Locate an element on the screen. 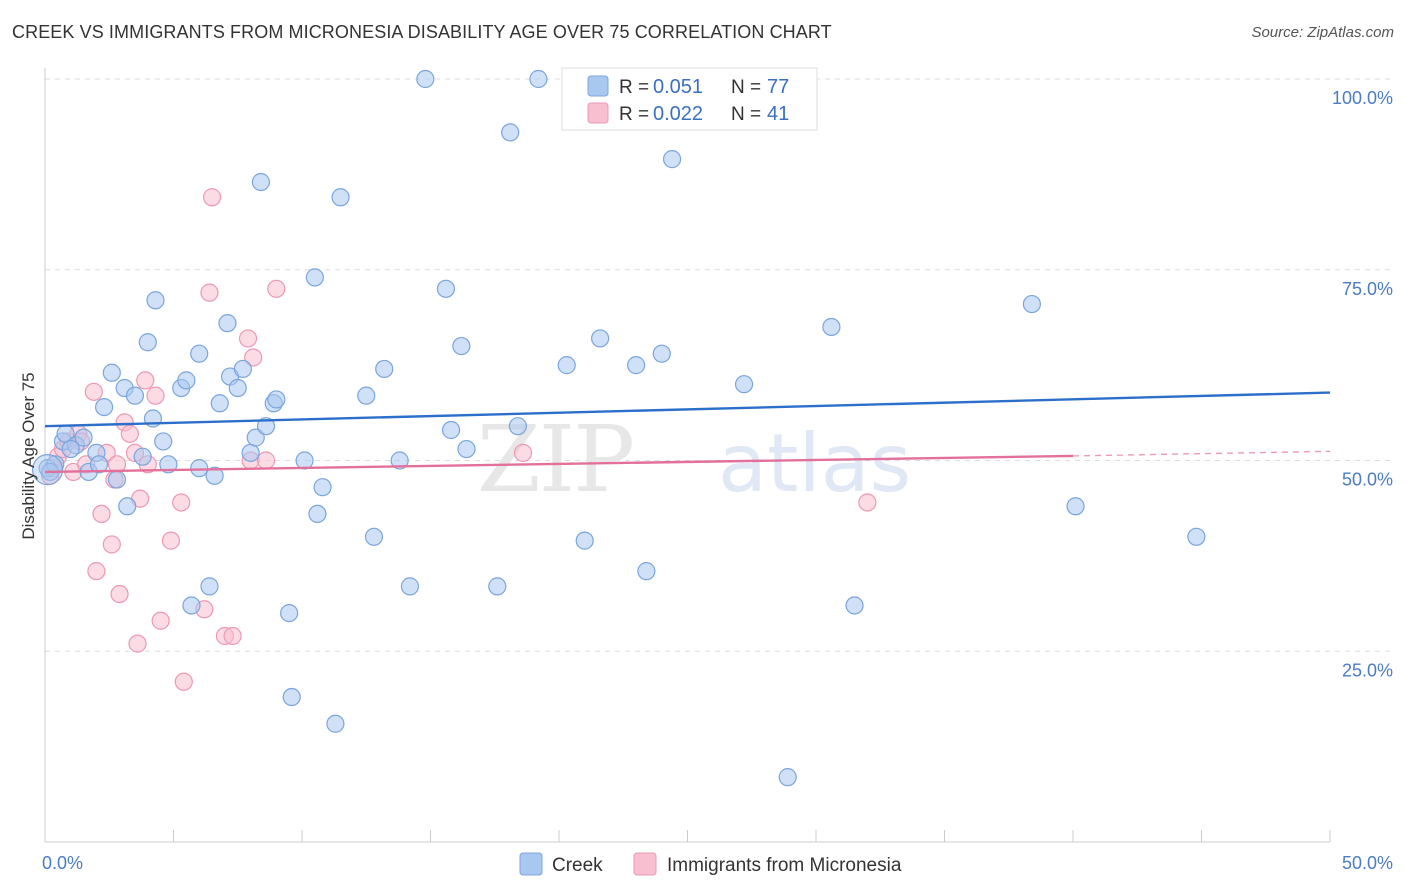 This screenshot has height=892, width=1406. micronesia-trend-line is located at coordinates (559, 464).